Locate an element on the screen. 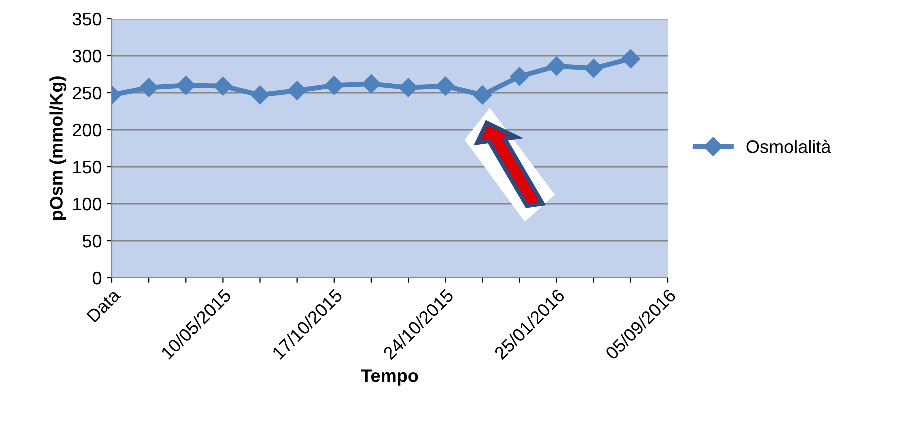 This screenshot has height=448, width=908. y-tick-label: 200 is located at coordinates (87, 130).